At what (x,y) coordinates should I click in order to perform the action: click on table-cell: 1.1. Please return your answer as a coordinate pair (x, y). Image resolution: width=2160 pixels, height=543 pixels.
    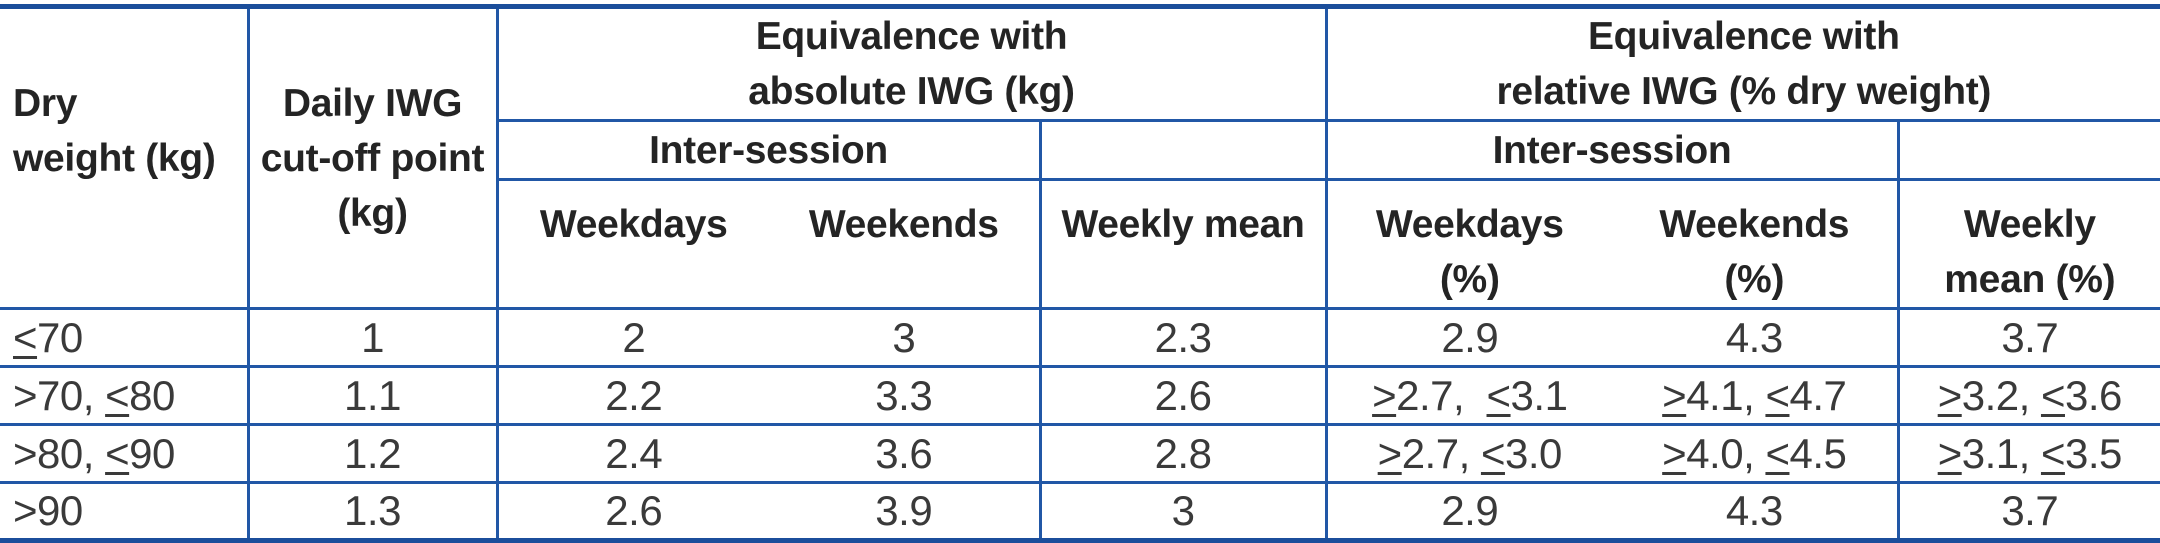
    Looking at the image, I should click on (371, 395).